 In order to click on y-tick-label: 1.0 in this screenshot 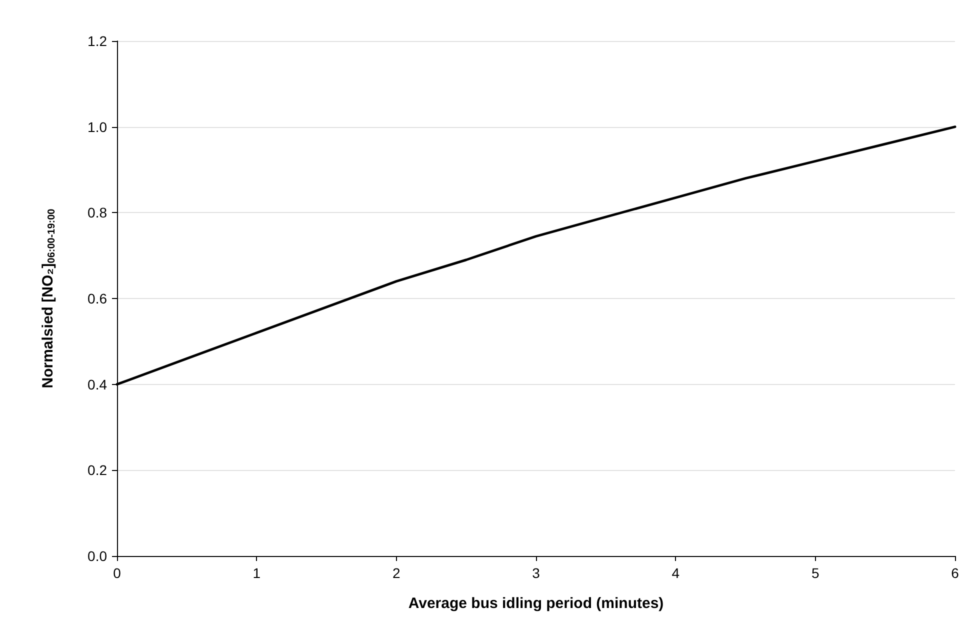, I will do `click(98, 126)`.